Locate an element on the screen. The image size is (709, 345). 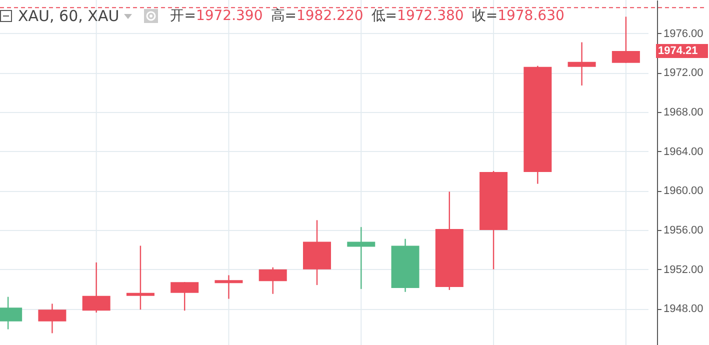
text: 1974.21 is located at coordinates (678, 51).